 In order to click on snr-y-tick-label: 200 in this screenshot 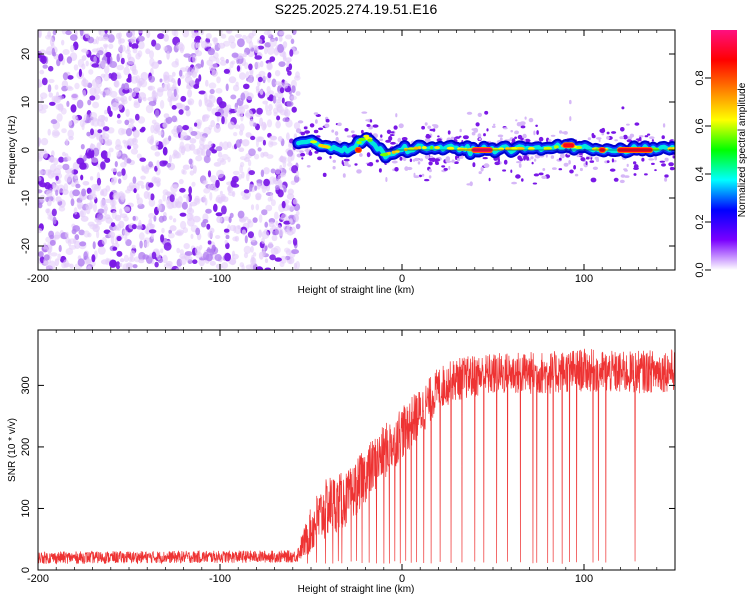, I will do `click(26, 447)`.